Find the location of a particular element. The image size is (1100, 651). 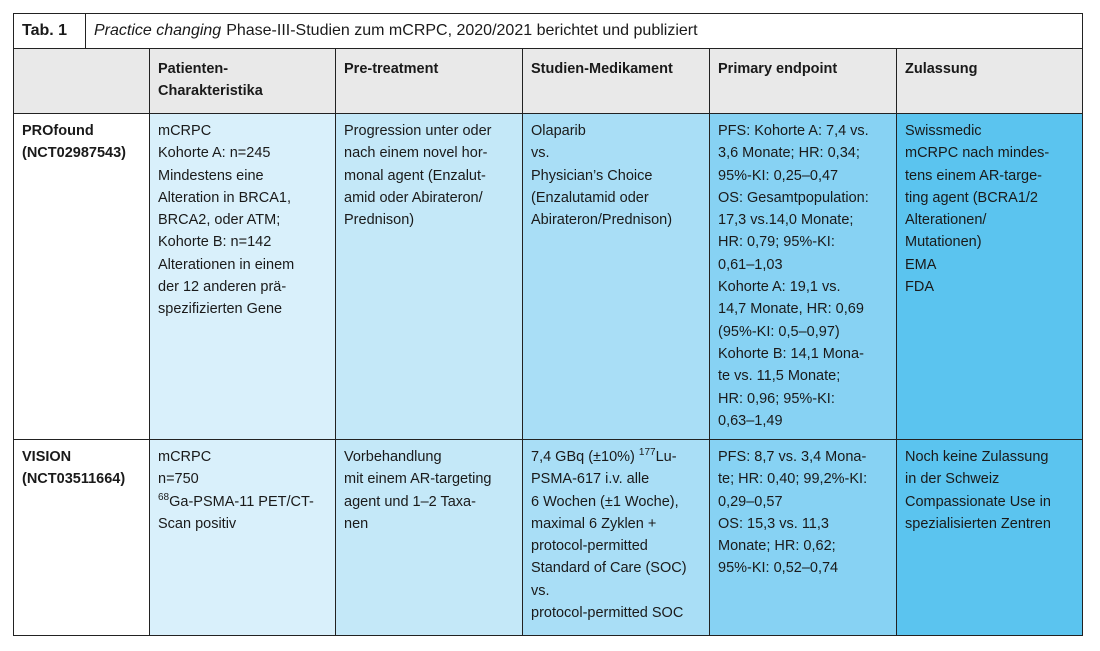

text-line: 68Ga-PSMA-11 PET/CT- is located at coordinates (242, 502).